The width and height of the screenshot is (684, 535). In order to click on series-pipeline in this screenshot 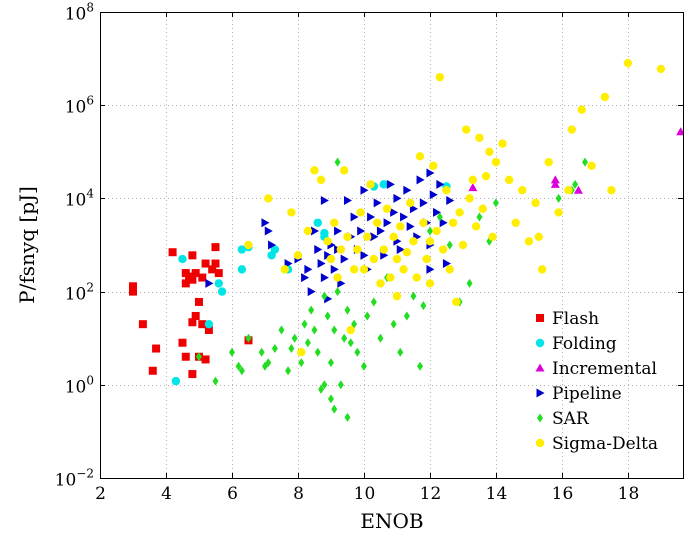, I will do `click(330, 236)`.